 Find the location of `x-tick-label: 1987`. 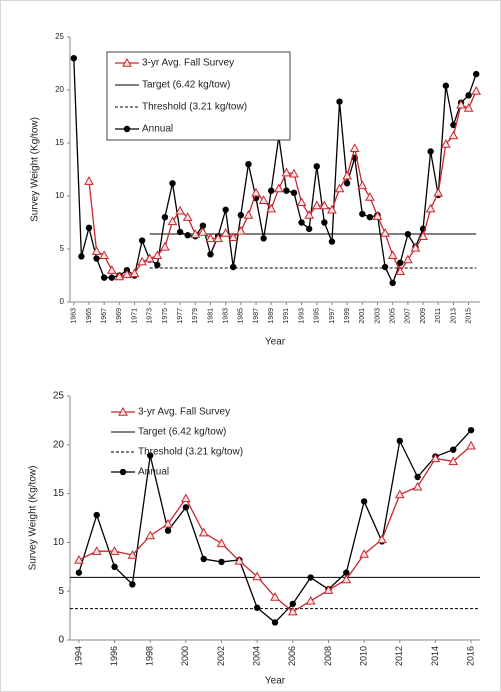

x-tick-label: 1987 is located at coordinates (256, 316).